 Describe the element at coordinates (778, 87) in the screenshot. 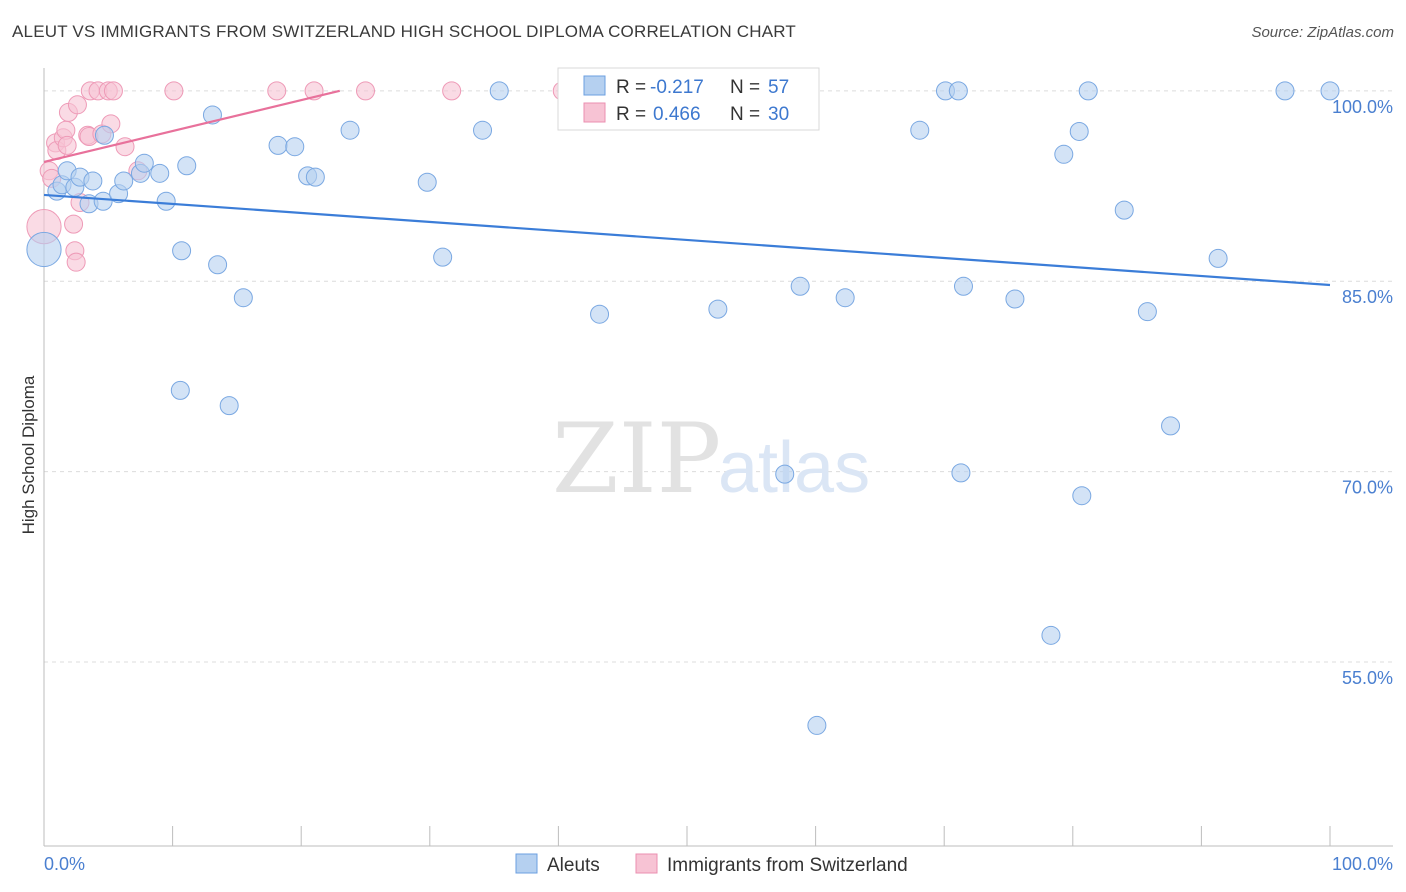

I see `legend-n-value-1: 57` at that location.